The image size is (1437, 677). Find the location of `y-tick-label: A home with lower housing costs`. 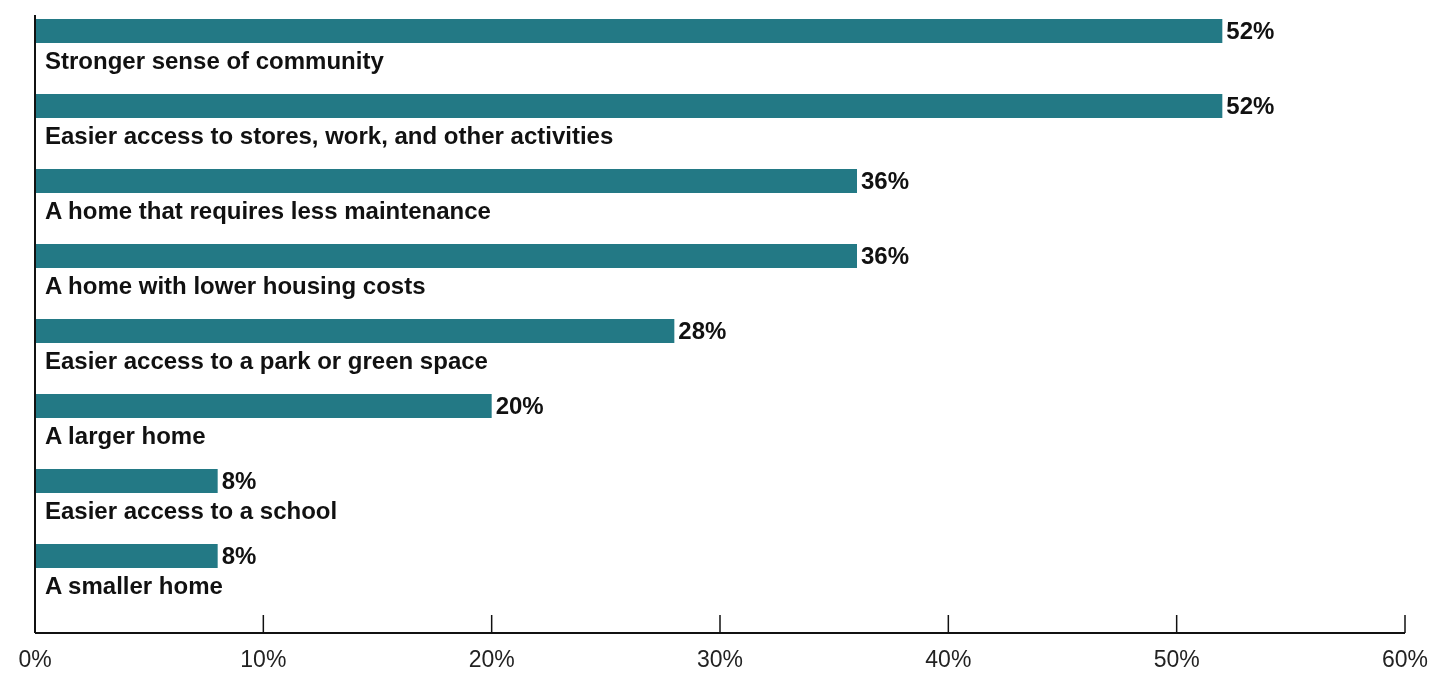

y-tick-label: A home with lower housing costs is located at coordinates (235, 285).